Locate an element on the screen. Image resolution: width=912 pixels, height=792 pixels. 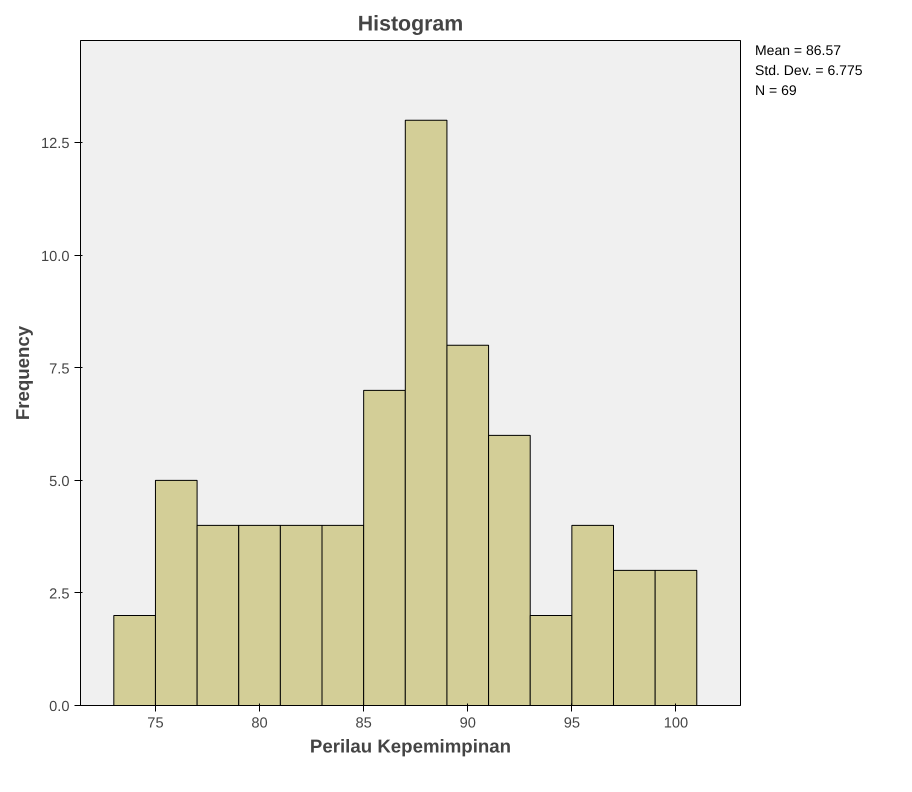
x-tick-label: 100 is located at coordinates (676, 724).